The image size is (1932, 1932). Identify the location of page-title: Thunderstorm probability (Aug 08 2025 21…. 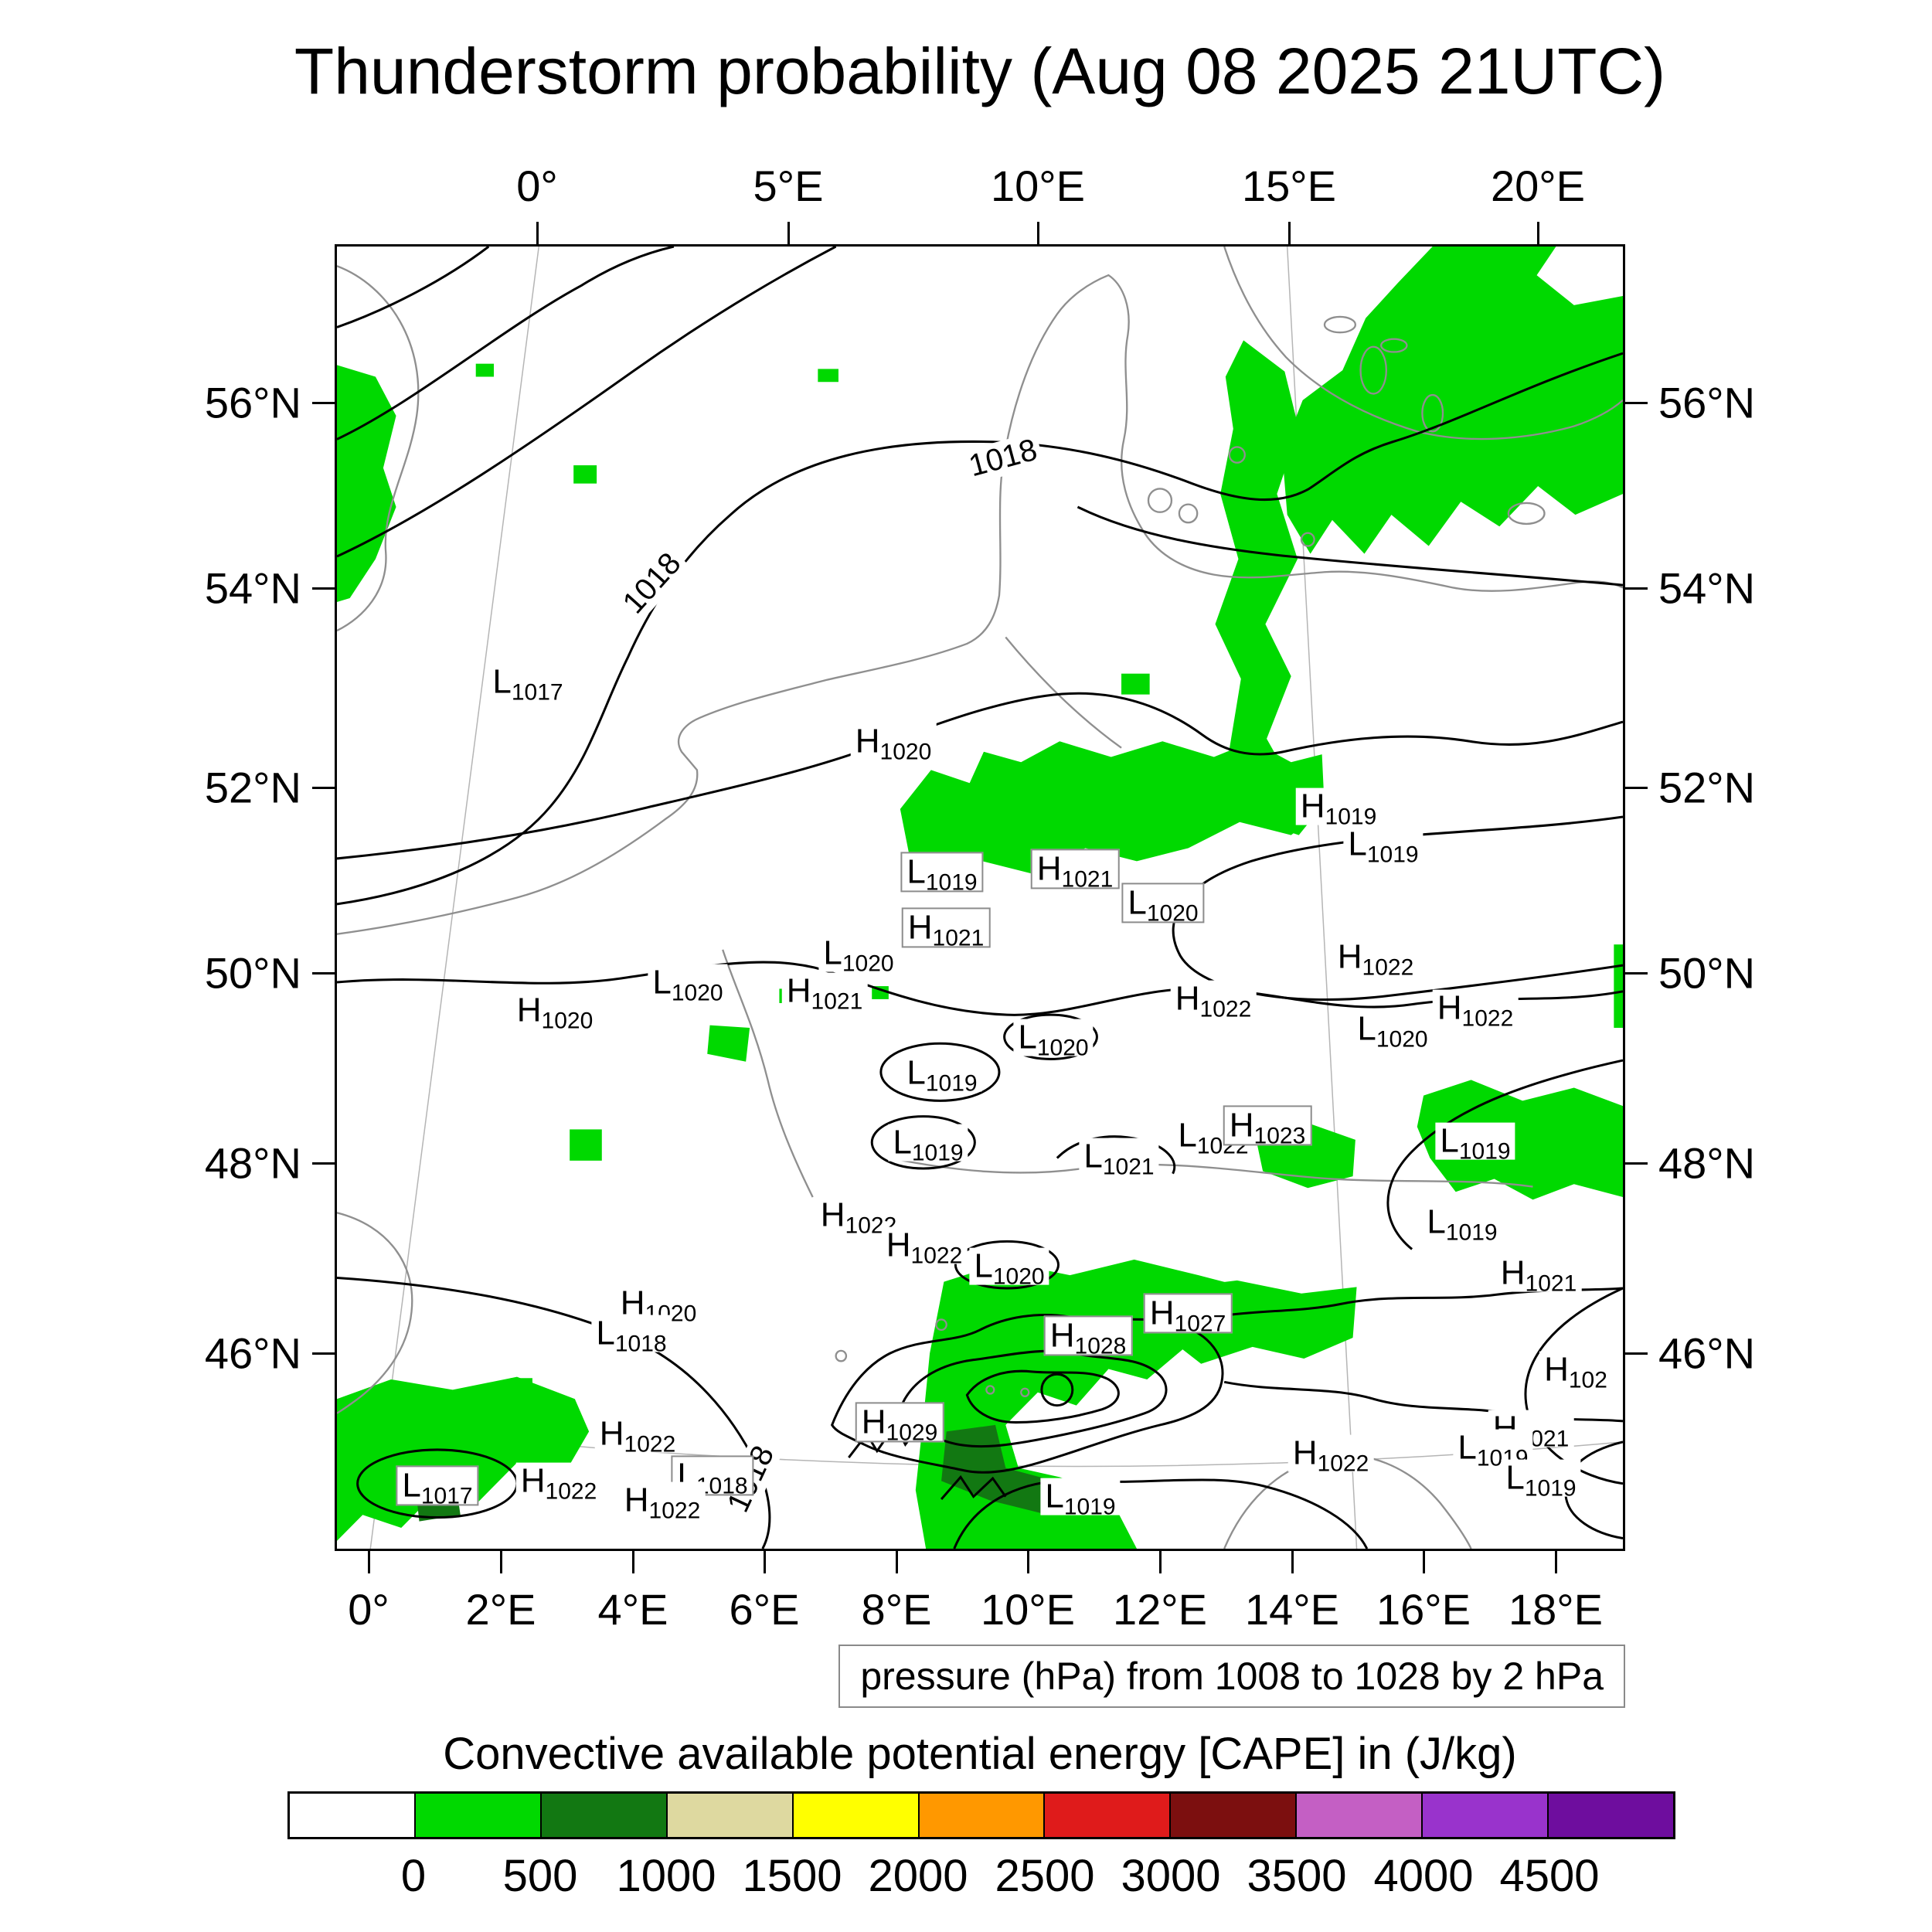
(980, 71).